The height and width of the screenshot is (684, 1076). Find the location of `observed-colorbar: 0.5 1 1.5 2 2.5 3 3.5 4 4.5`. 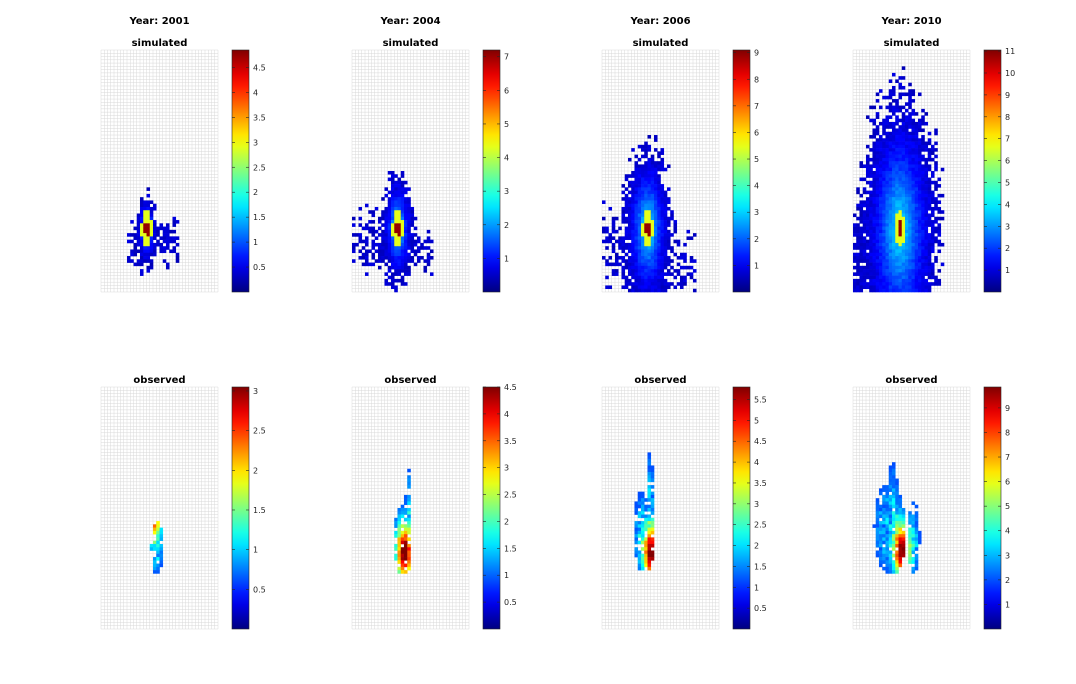

observed-colorbar: 0.5 1 1.5 2 2.5 3 3.5 4 4.5 is located at coordinates (499, 506).